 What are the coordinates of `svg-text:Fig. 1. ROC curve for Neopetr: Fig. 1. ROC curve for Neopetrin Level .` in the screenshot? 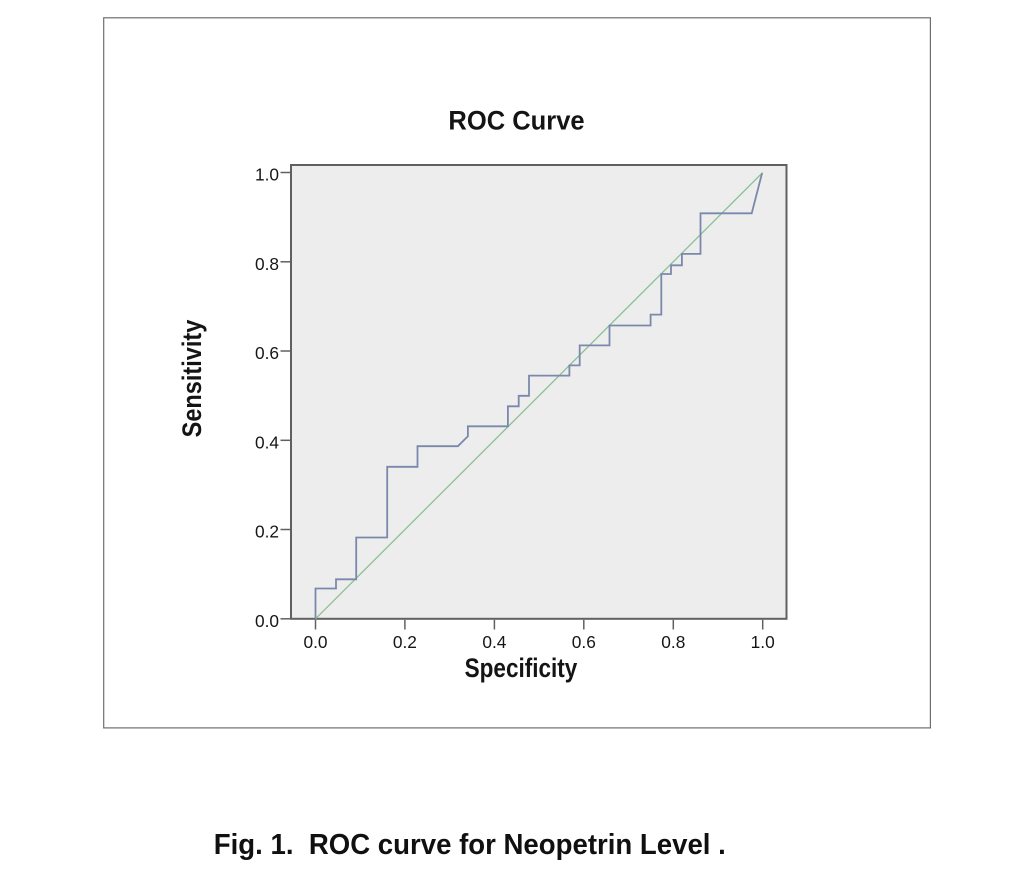 It's located at (470, 845).